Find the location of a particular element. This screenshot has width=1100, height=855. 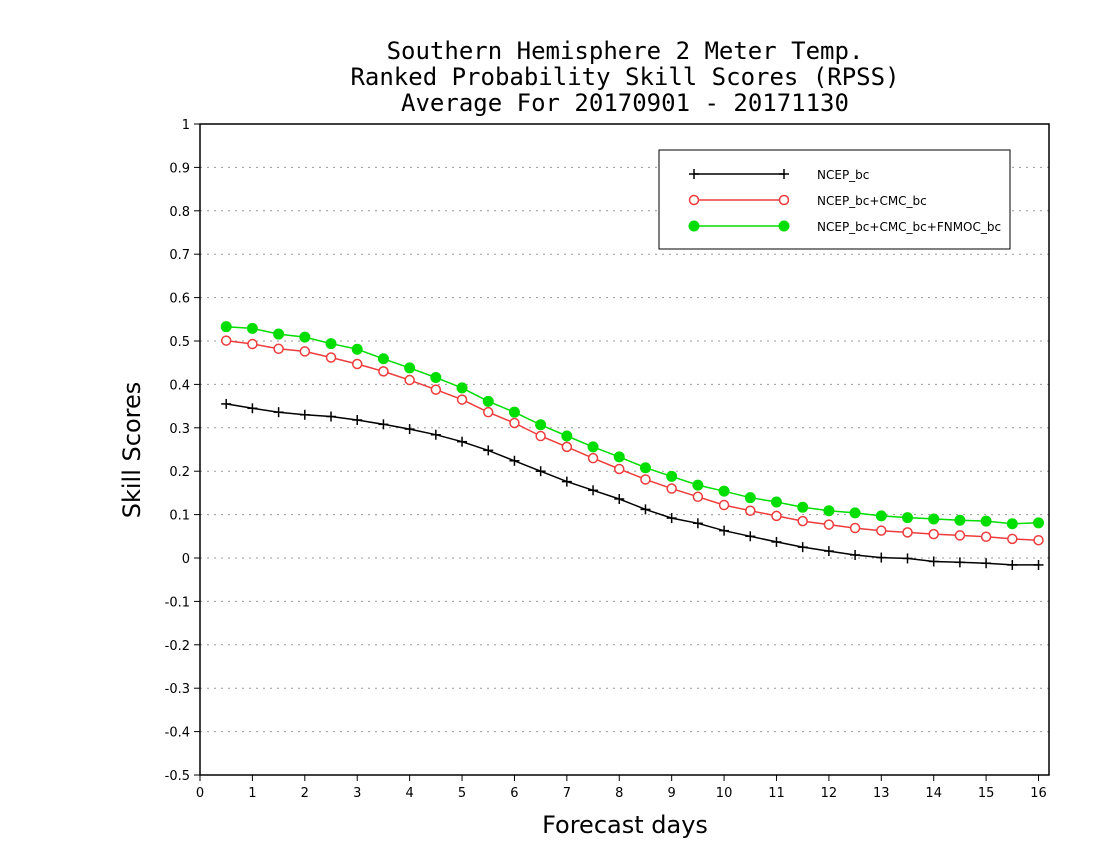

chart-title-line-2: Ranked Probability Skill Scores (RPSS) is located at coordinates (625, 77).